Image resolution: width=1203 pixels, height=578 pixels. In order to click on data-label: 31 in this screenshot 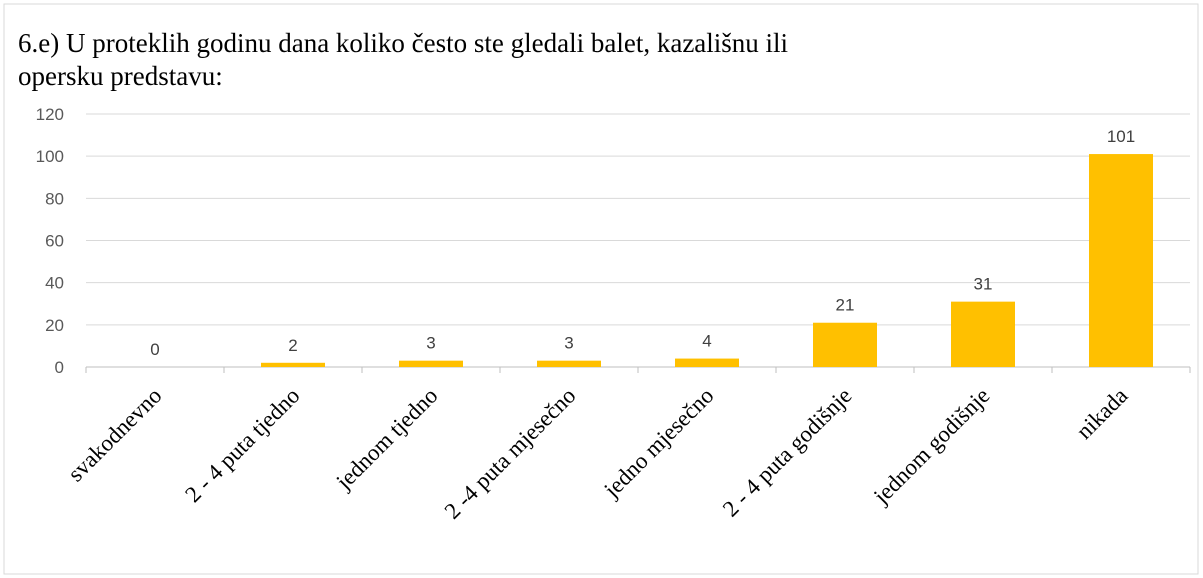, I will do `click(983, 284)`.